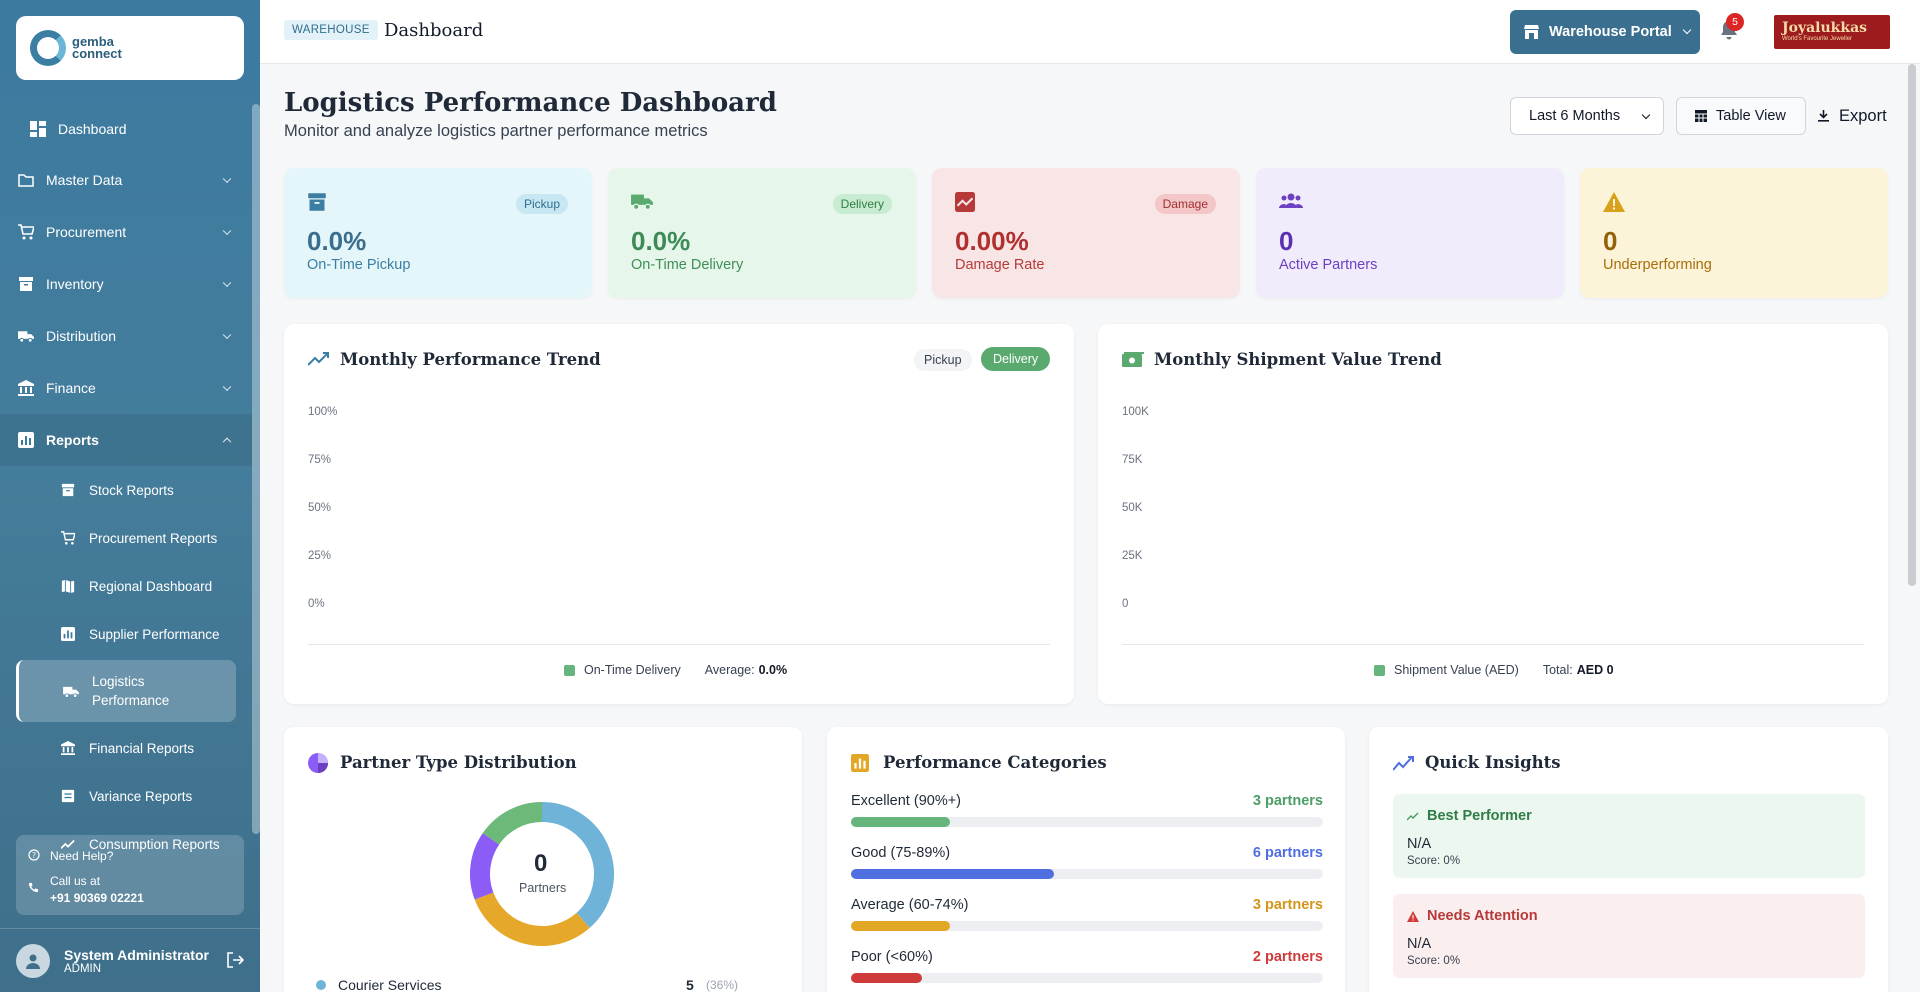 This screenshot has height=992, width=1920. I want to click on logo-line2: connect, so click(97, 53).